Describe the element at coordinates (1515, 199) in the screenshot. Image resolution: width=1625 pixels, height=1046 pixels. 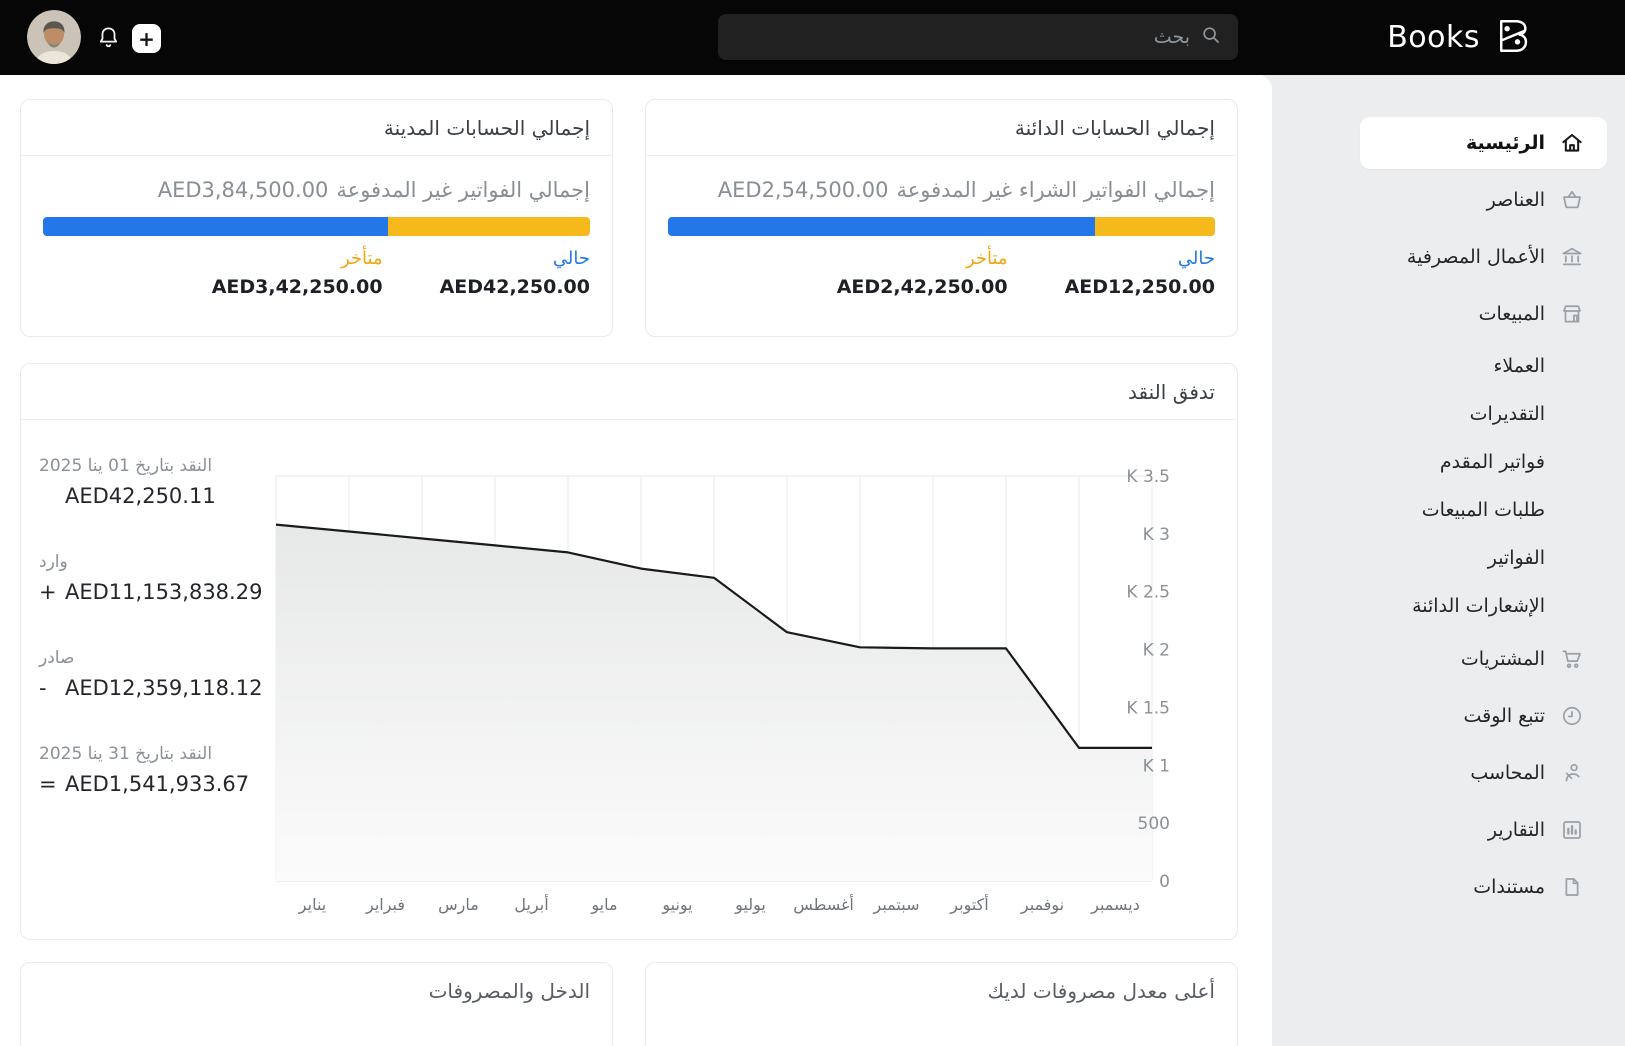
I see `sidebar-item-label: العناصر` at that location.